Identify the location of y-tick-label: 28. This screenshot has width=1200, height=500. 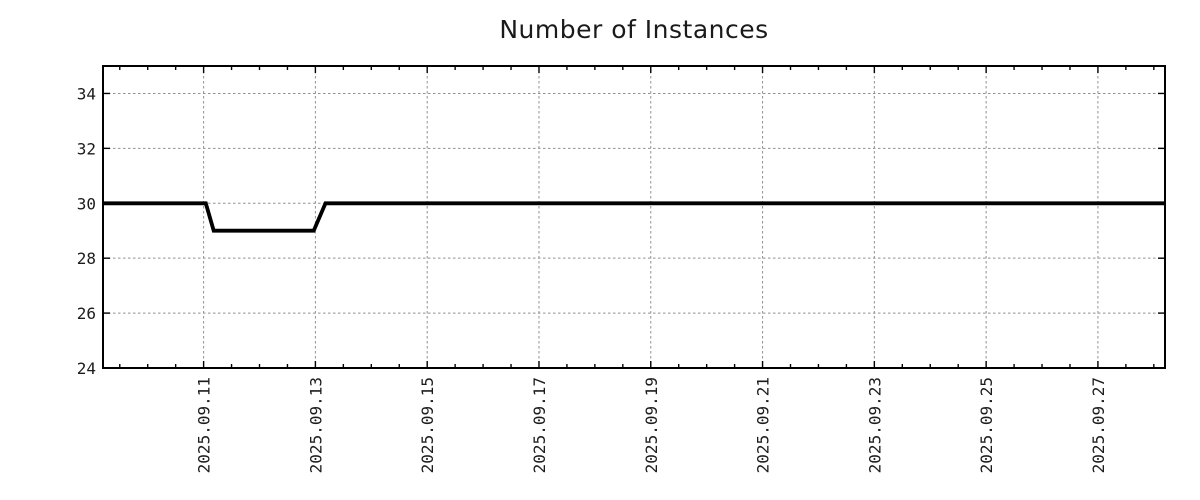
(86, 258).